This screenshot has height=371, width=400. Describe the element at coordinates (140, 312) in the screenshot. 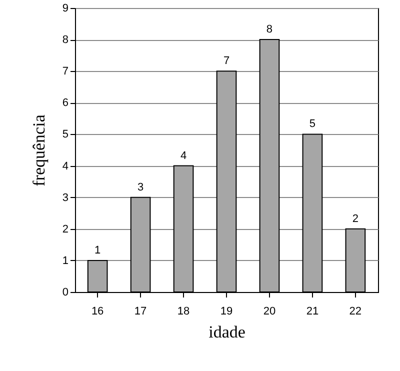

I see `x-tick-label: 17` at that location.